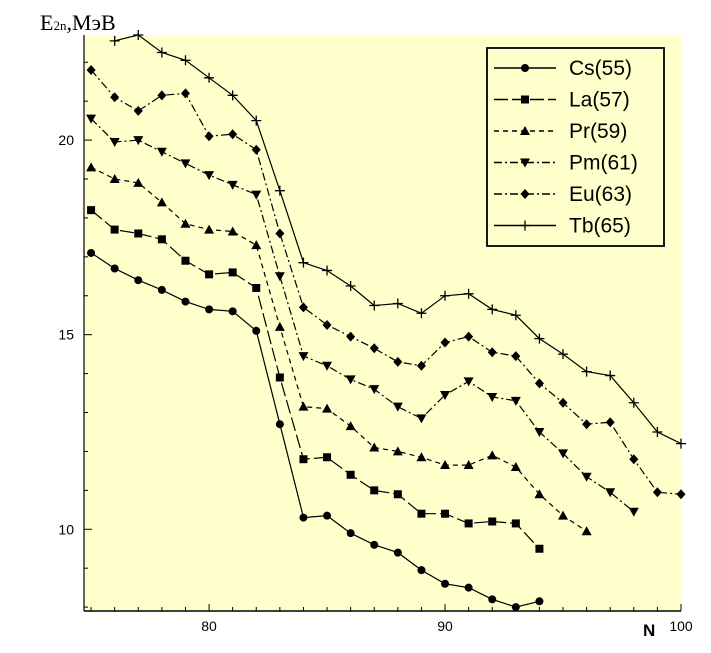 The image size is (711, 653). I want to click on legend-label: Eu(63), so click(600, 194).